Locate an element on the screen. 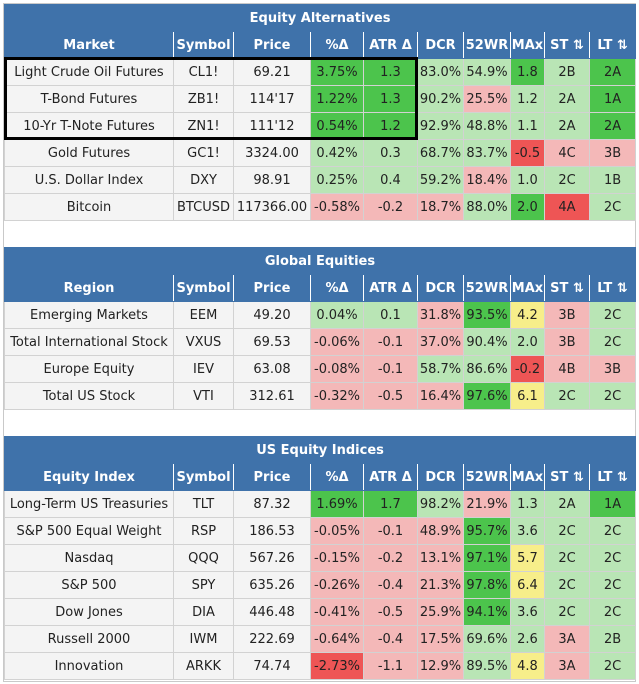 This screenshot has width=639, height=684. lt-cell: 1A is located at coordinates (612, 99).